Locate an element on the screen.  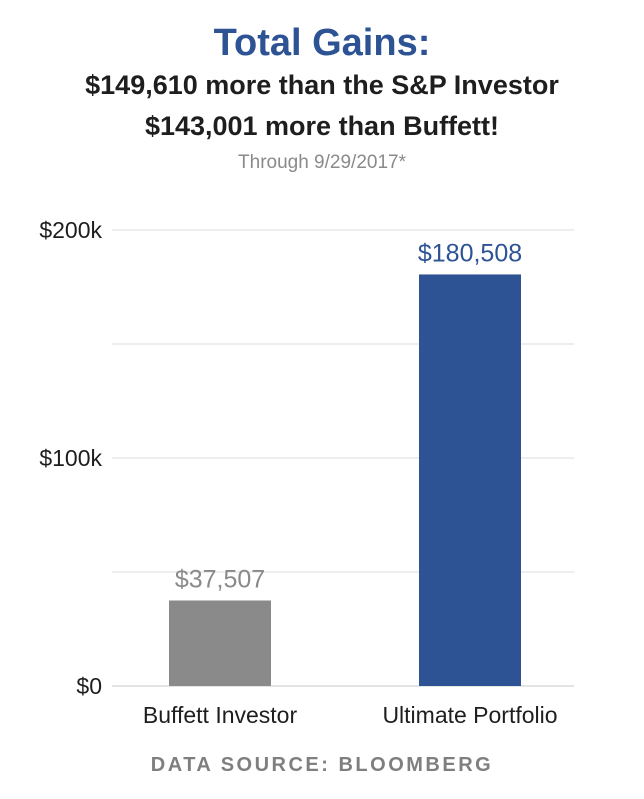
y-axis-ticks: $0 $100k $200k is located at coordinates (70, 458).